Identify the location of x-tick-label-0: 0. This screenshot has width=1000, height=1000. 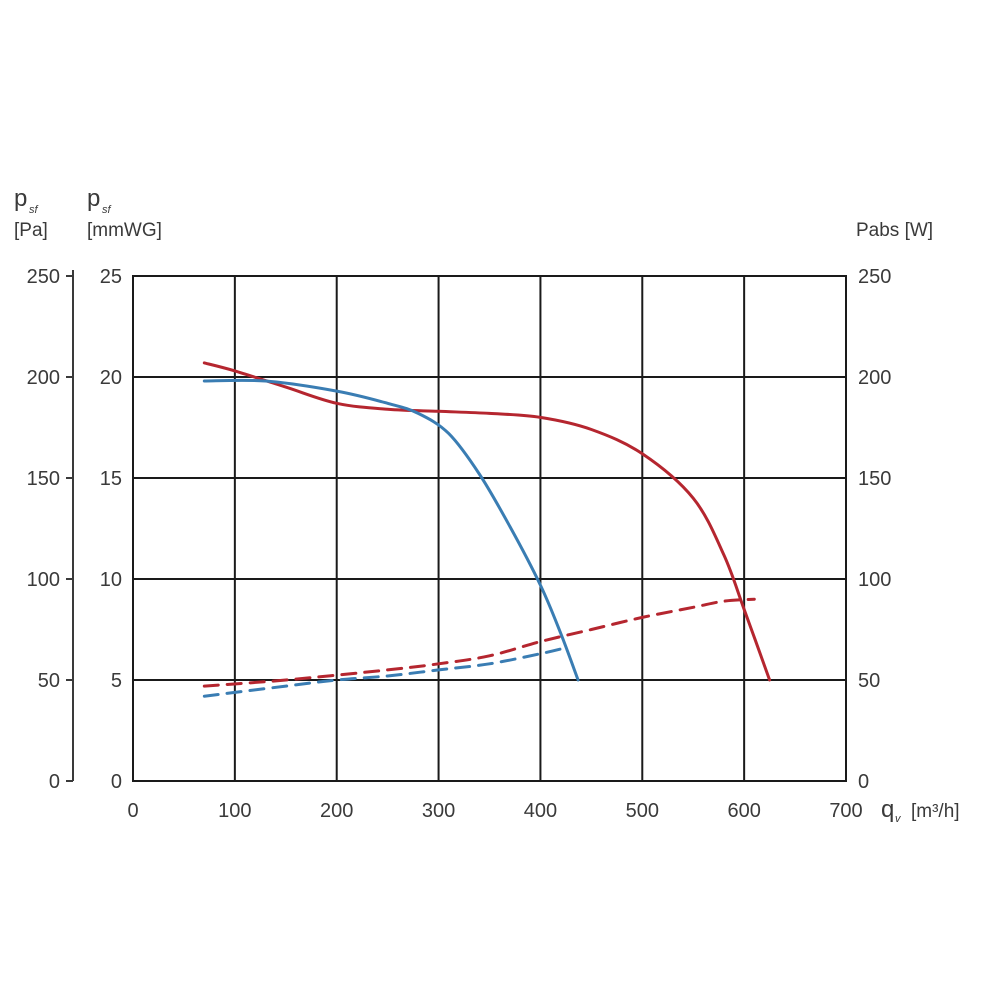
(132, 811).